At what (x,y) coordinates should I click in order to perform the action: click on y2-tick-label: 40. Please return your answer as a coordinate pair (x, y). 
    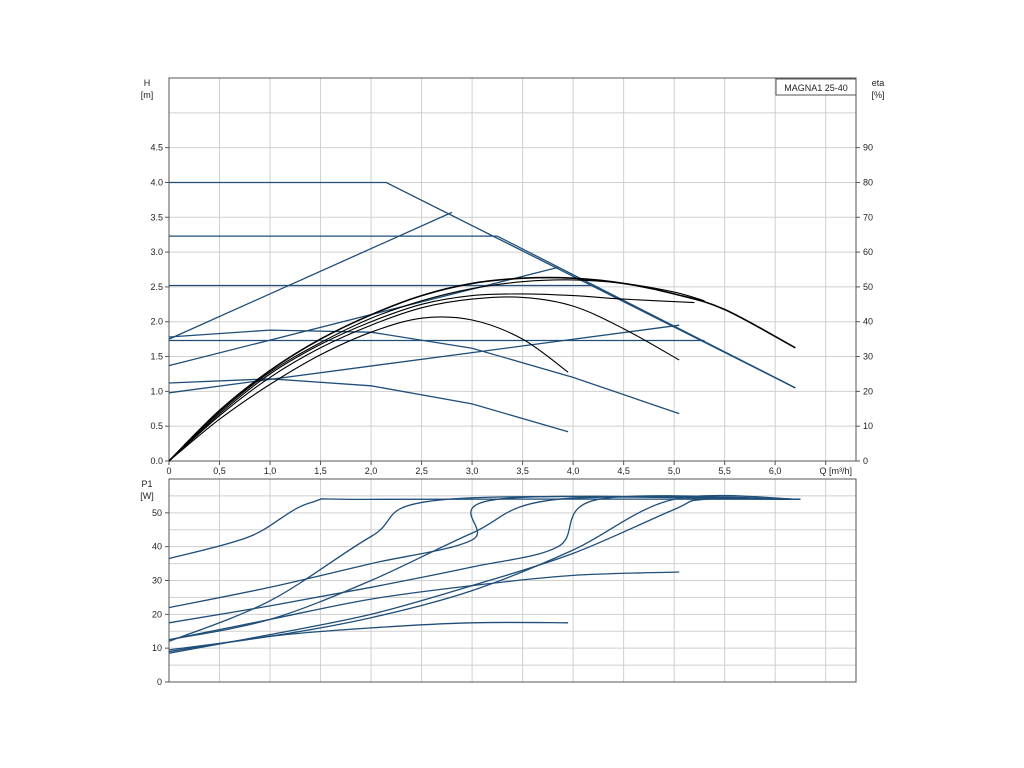
    Looking at the image, I should click on (868, 322).